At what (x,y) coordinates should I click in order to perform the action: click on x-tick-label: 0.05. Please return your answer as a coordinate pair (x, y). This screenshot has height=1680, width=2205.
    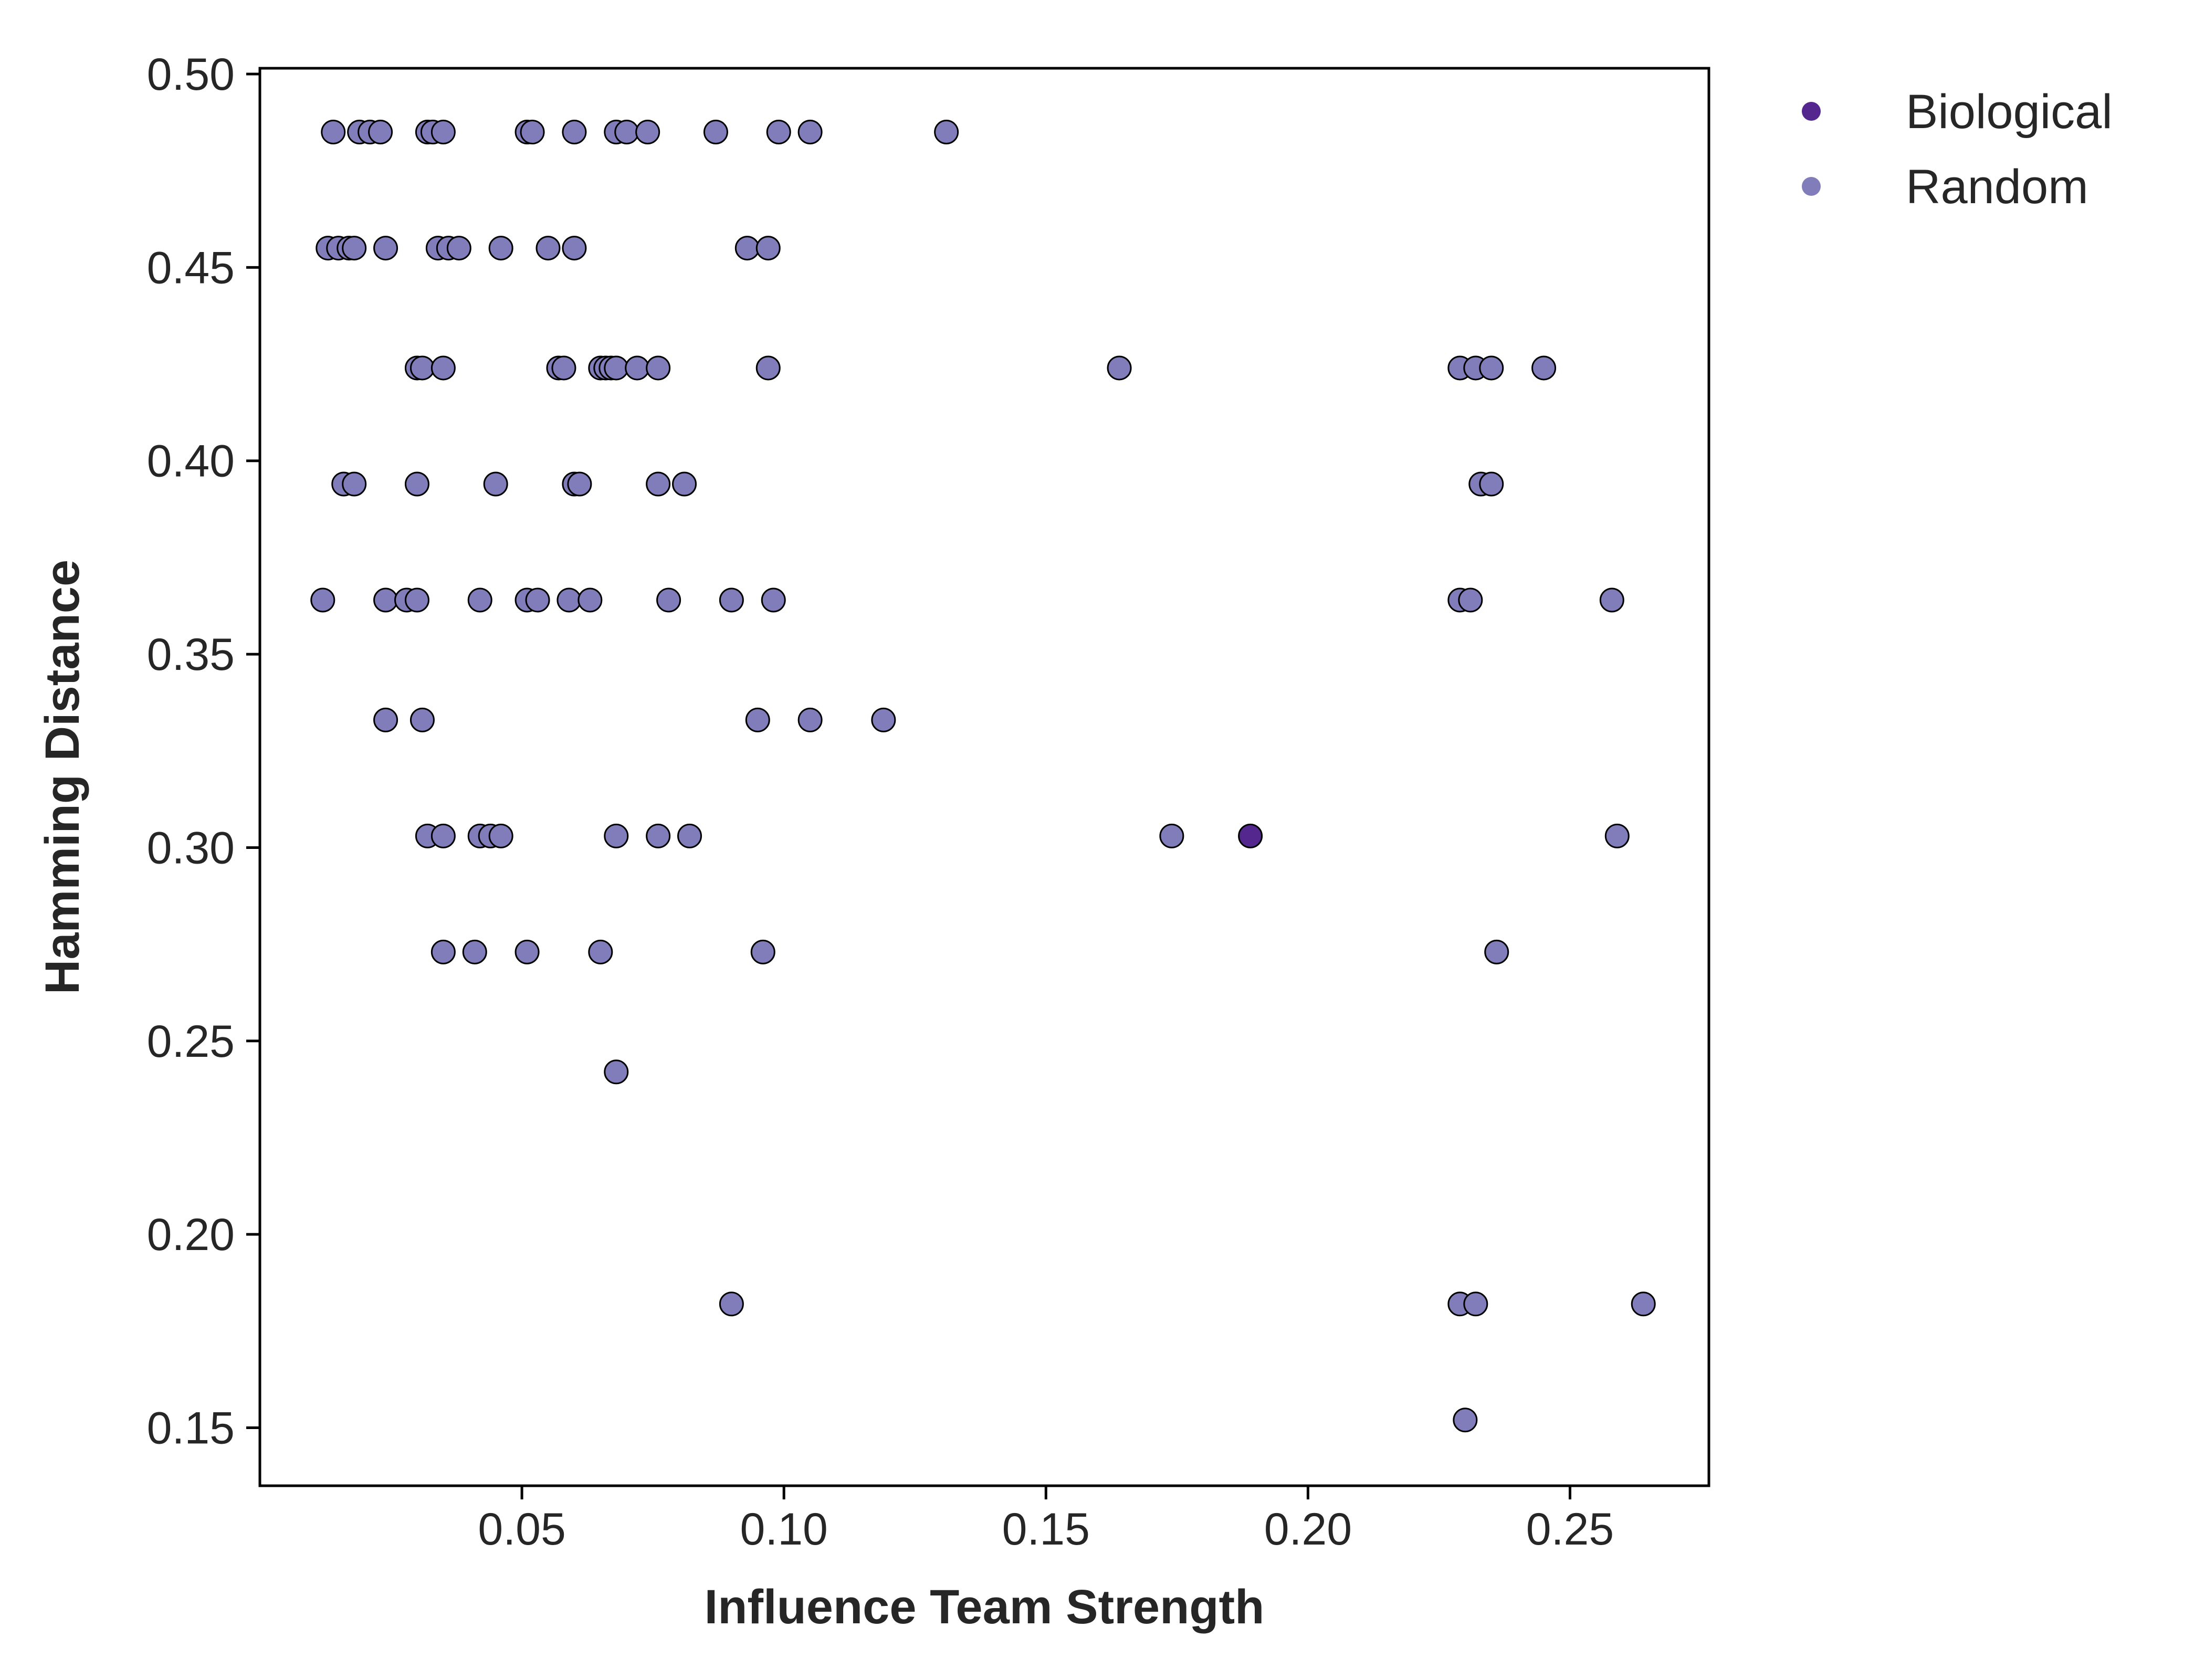
    Looking at the image, I should click on (521, 1529).